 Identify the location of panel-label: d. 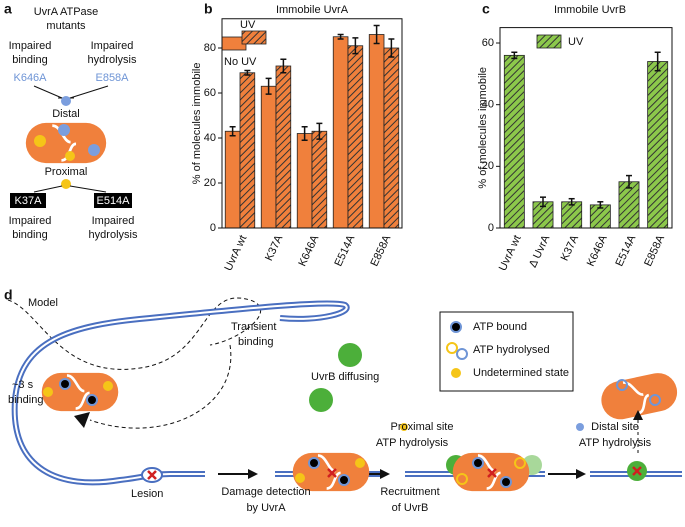
(8, 295).